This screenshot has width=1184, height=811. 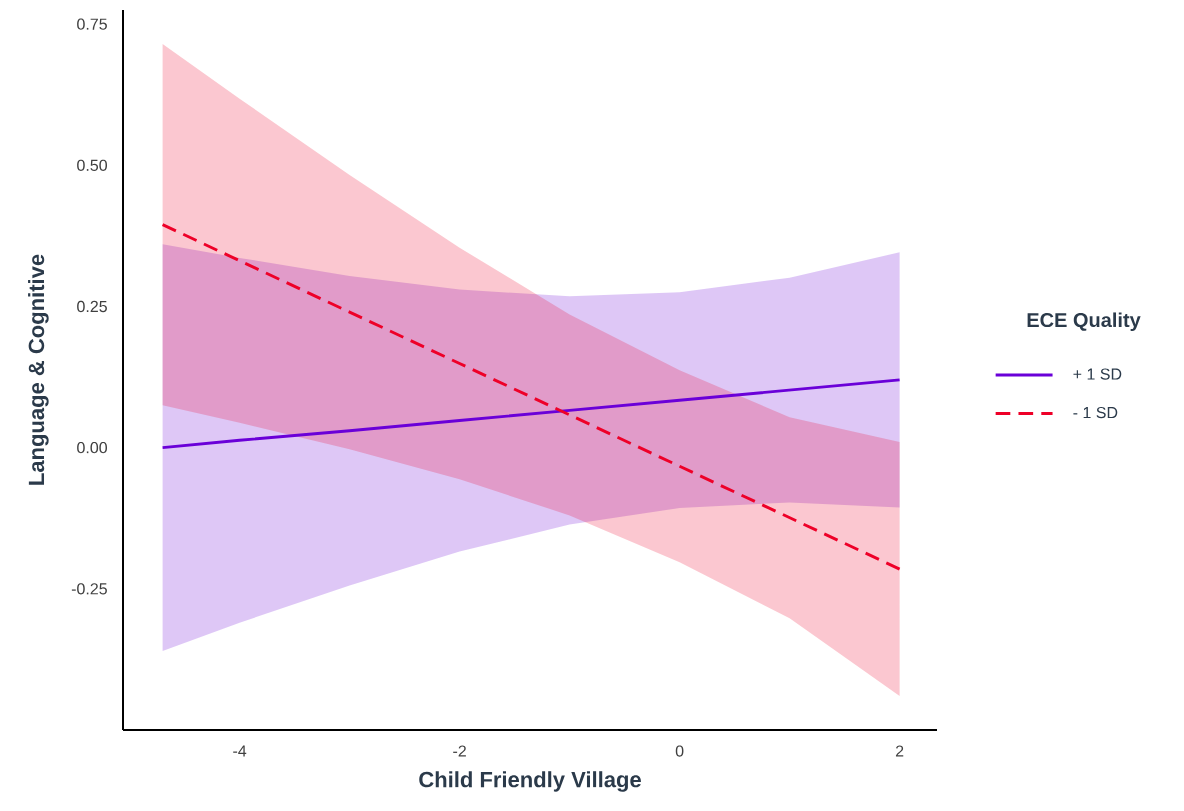 I want to click on y-axis-title: Language & Cognitive, so click(x=38, y=369).